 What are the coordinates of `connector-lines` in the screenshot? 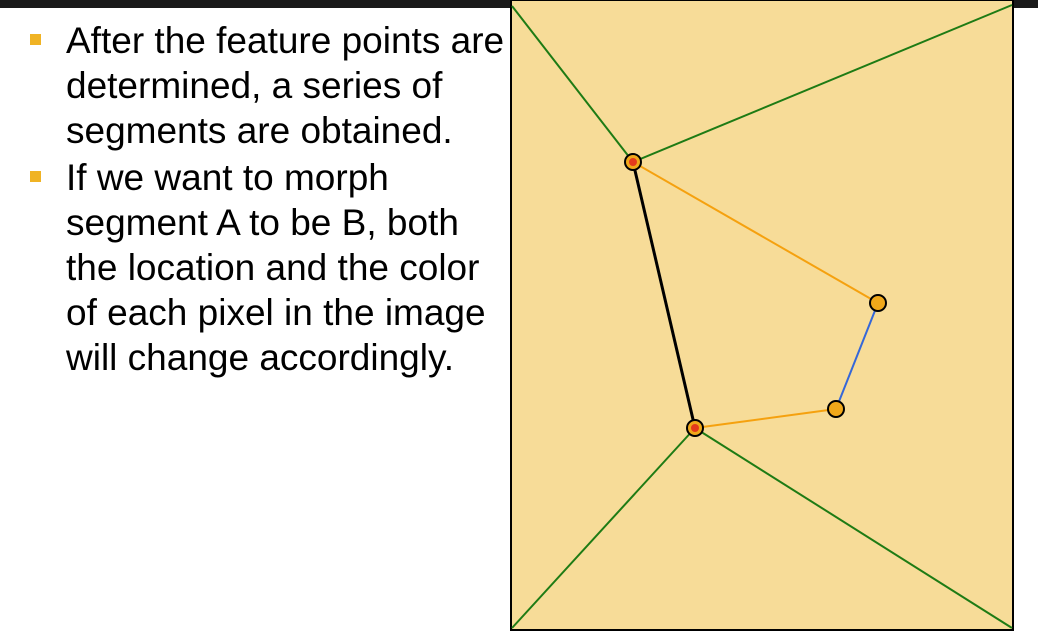 It's located at (755, 295).